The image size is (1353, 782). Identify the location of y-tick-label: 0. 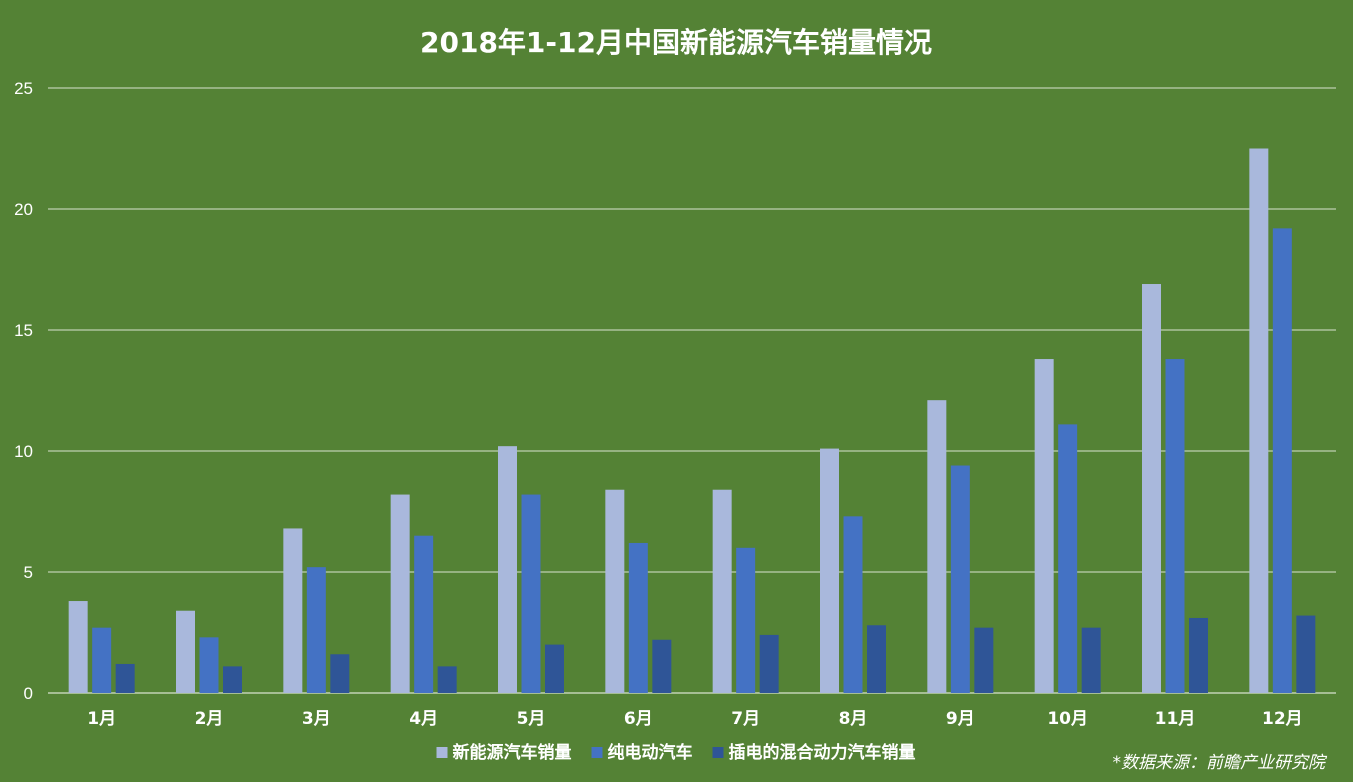
(28, 693).